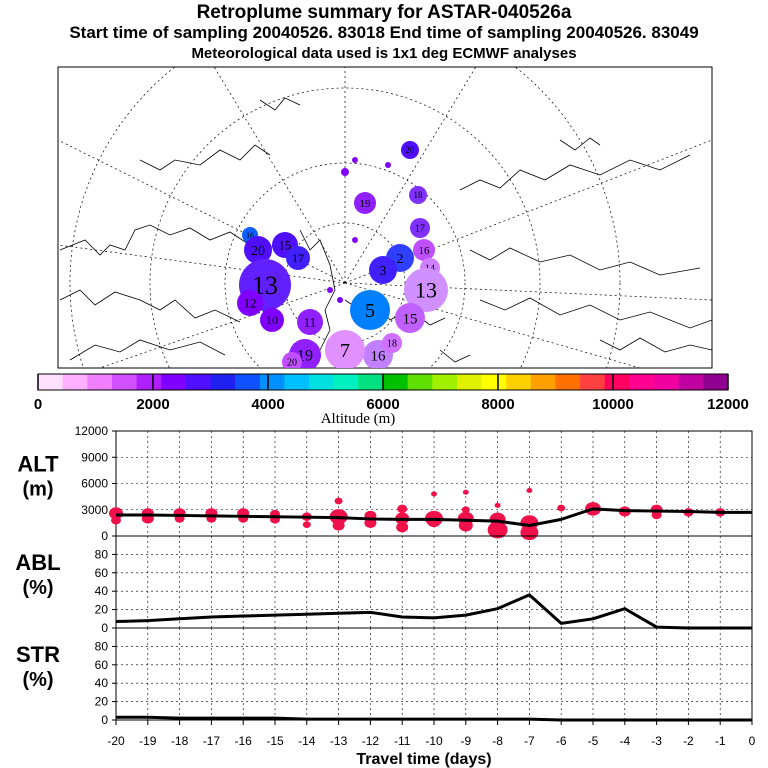 The image size is (768, 768). What do you see at coordinates (497, 741) in the screenshot?
I see `x-tick-label: -8` at bounding box center [497, 741].